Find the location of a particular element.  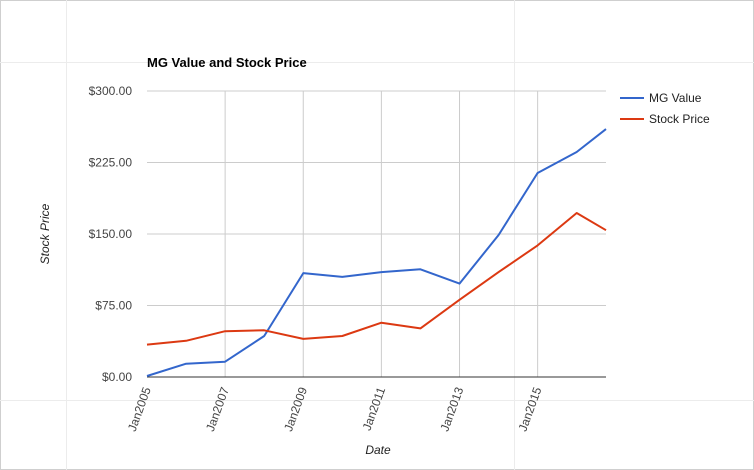

legend-item: MG Value is located at coordinates (661, 98).